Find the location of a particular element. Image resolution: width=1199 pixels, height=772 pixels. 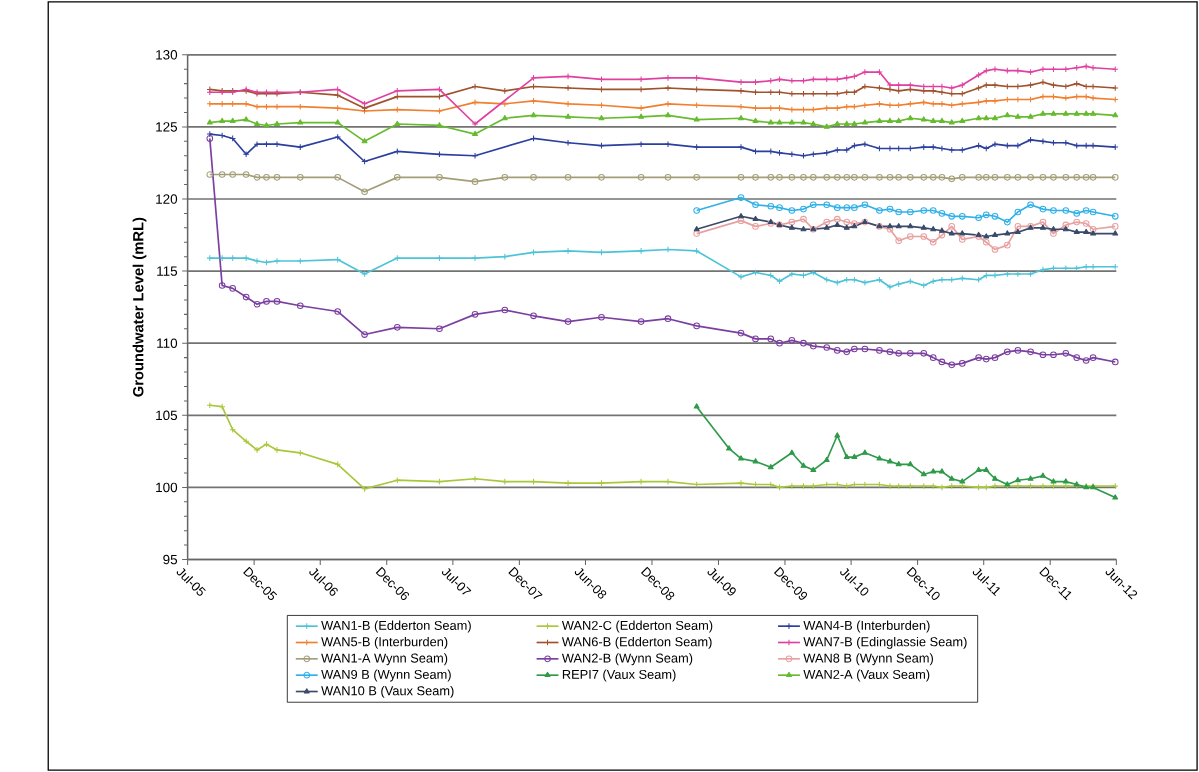

y-tick-label: 130 is located at coordinates (167, 55).